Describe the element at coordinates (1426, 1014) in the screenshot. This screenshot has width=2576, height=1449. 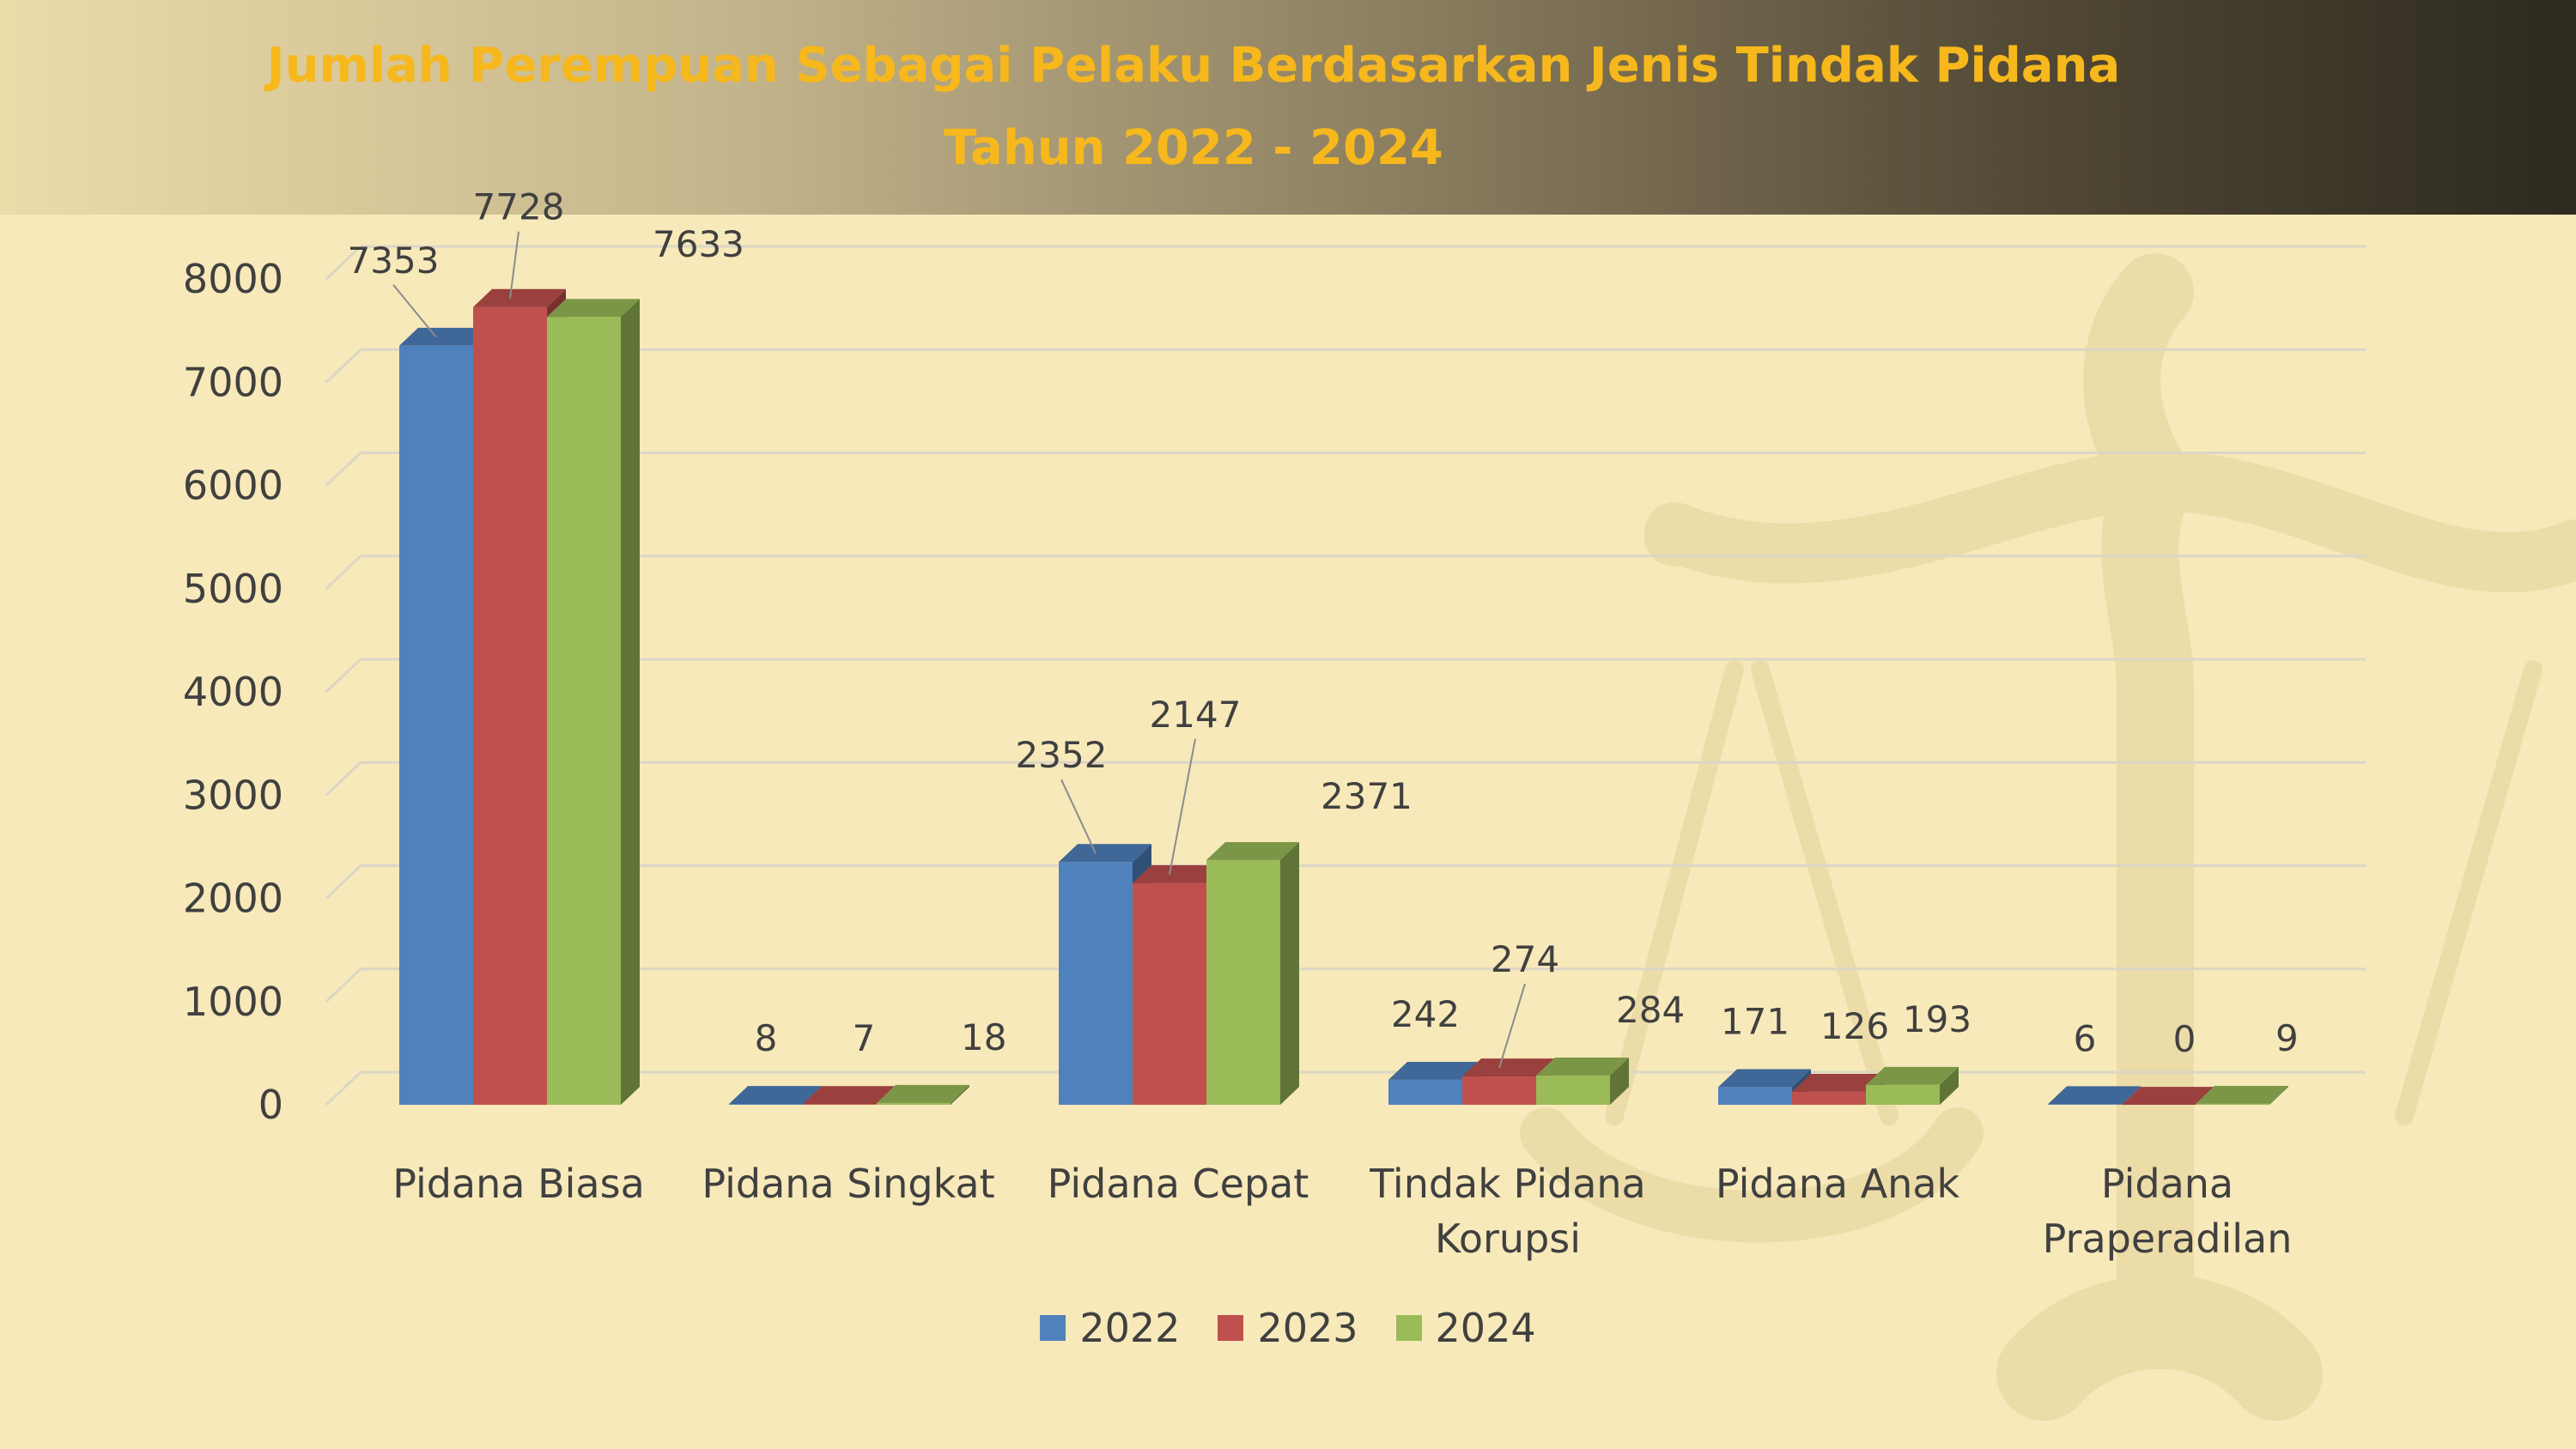
I see `data-label-2022: 242` at that location.